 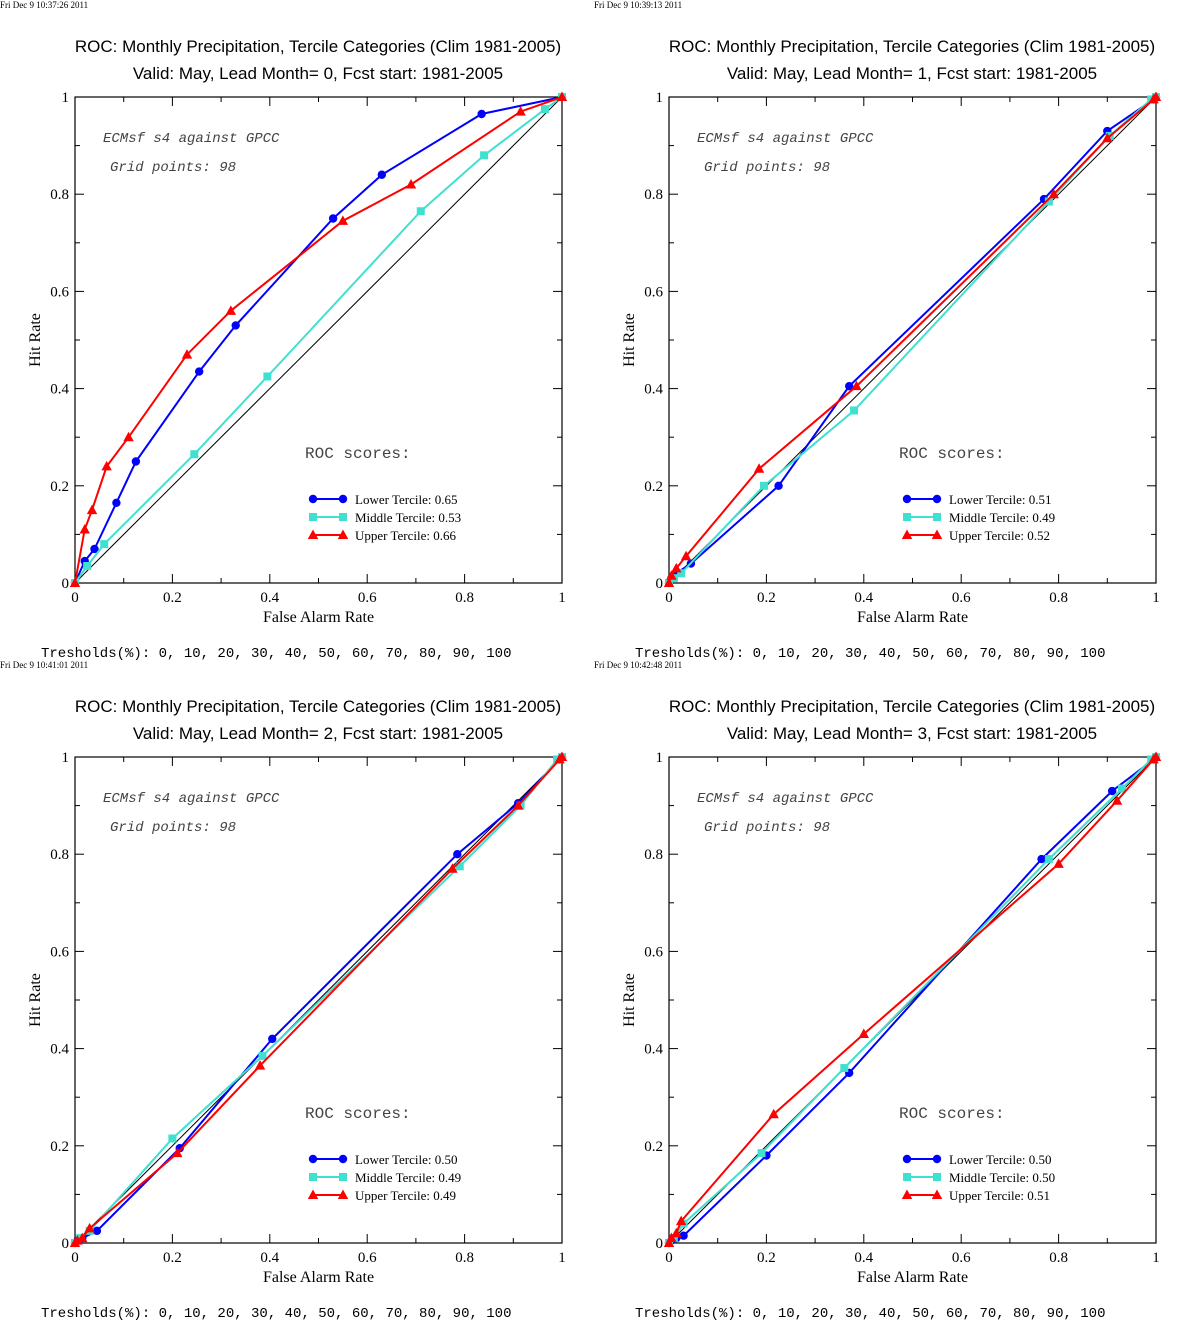 I want to click on timestamp: Fri Dec 9 10:41:01 2011, so click(x=44, y=665).